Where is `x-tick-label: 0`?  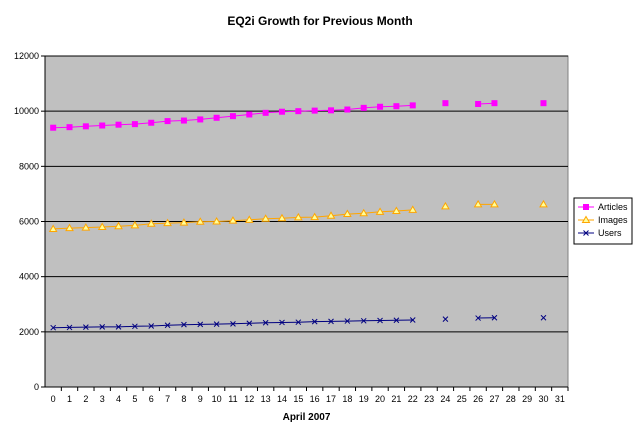
x-tick-label: 0 is located at coordinates (53, 399).